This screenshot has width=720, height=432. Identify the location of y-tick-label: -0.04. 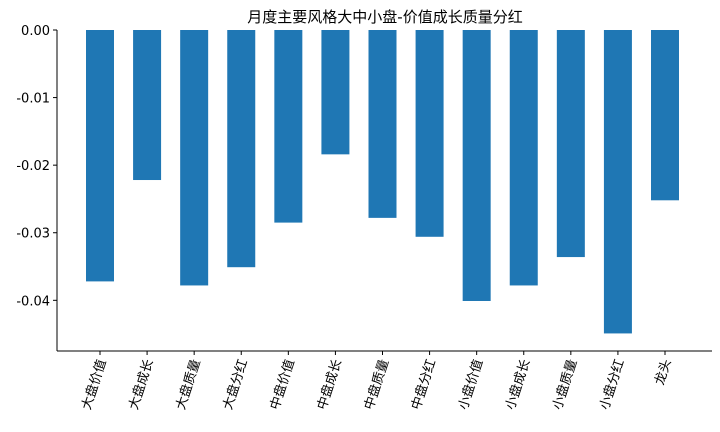
(33, 301).